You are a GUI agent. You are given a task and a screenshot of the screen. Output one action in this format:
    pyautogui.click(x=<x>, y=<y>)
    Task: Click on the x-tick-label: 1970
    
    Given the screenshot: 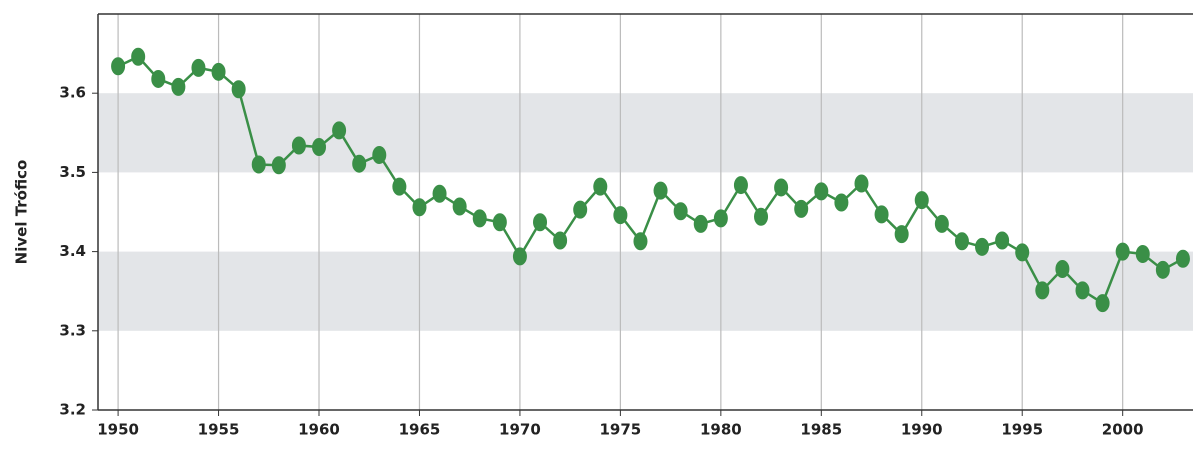 What is the action you would take?
    pyautogui.click(x=520, y=430)
    